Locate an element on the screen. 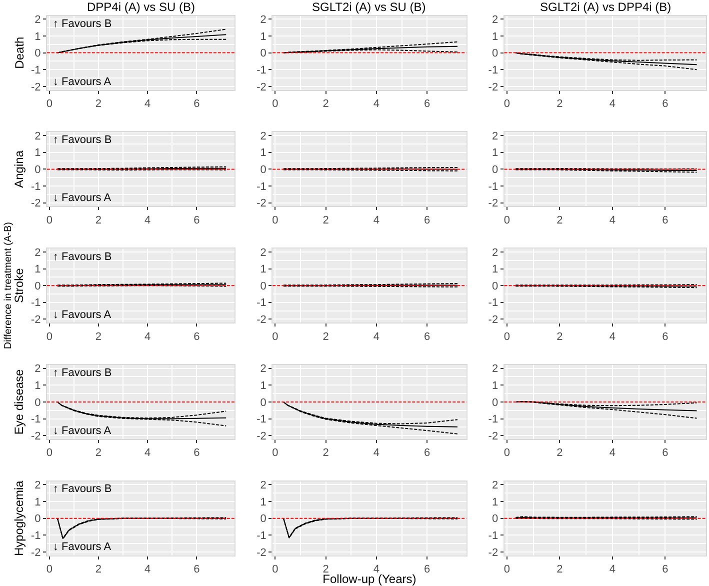 The height and width of the screenshot is (586, 709). y-axis-title: Stroke is located at coordinates (19, 285).